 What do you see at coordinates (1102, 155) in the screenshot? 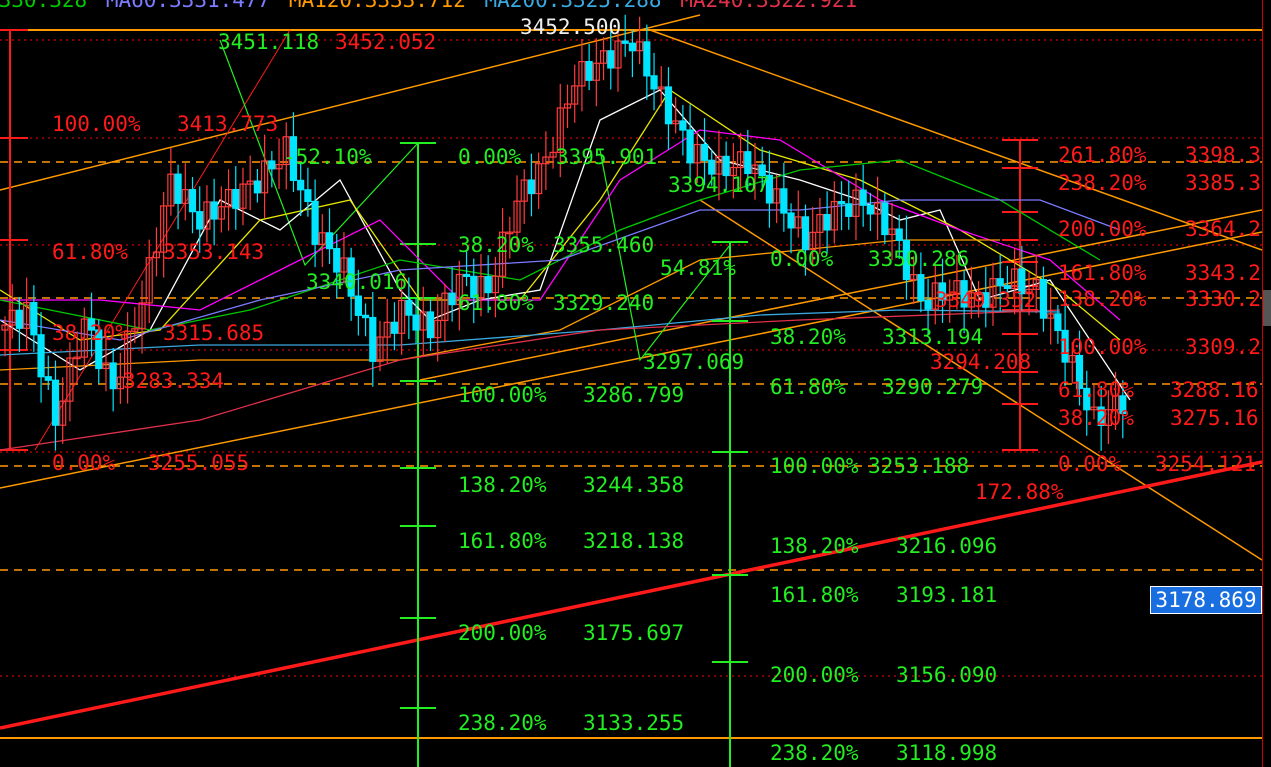
I see `fib-red-label: 261.80%` at bounding box center [1102, 155].